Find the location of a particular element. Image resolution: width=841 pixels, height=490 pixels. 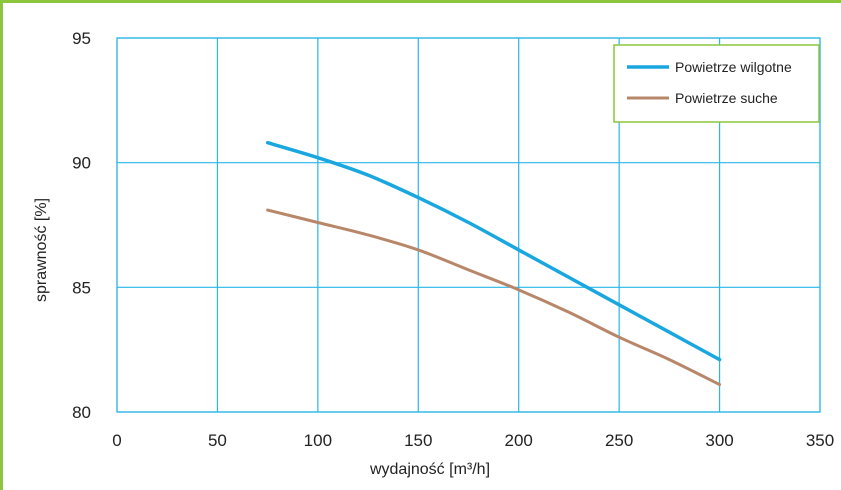

y-tick-label: 80 is located at coordinates (81, 412).